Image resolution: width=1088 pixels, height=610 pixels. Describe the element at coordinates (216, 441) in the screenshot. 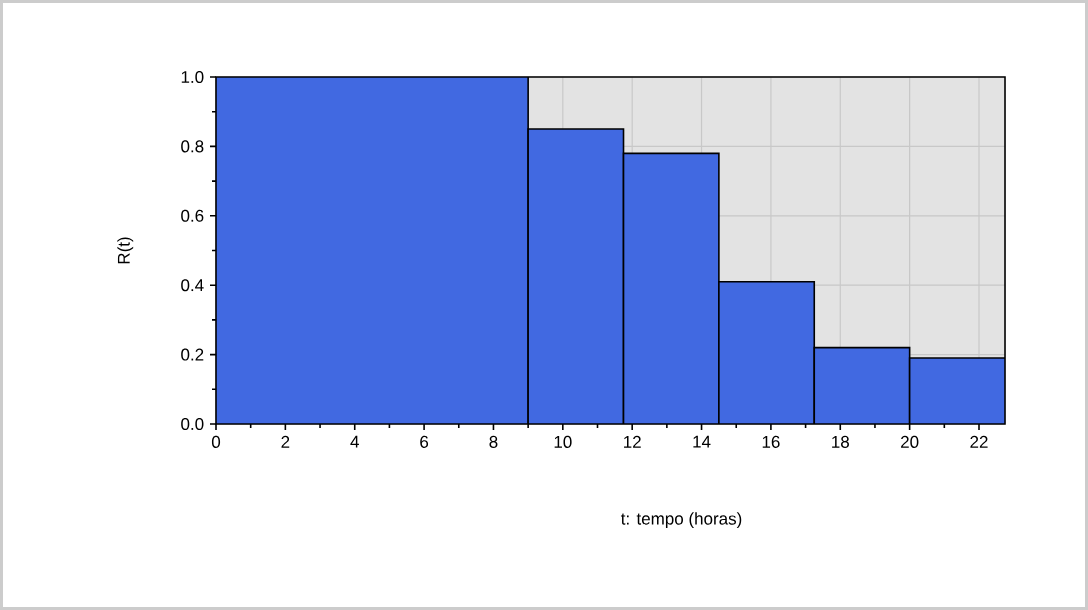

I see `x-tick-label: 0` at that location.